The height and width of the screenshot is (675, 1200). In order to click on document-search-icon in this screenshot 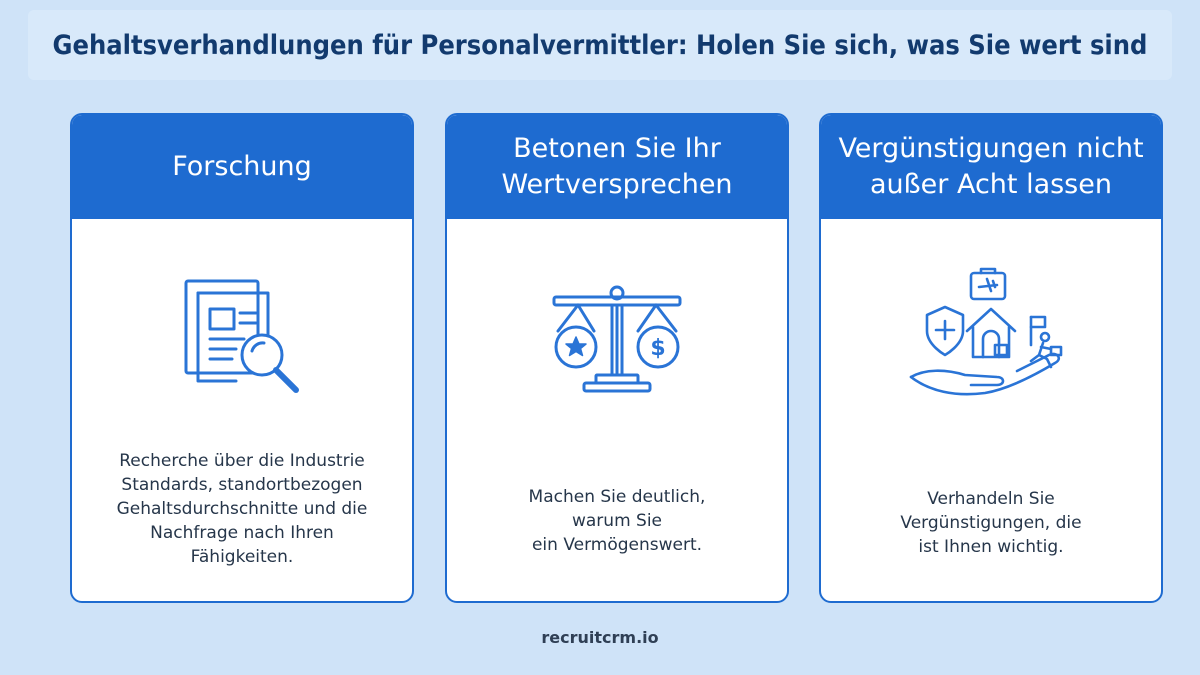, I will do `click(241, 336)`.